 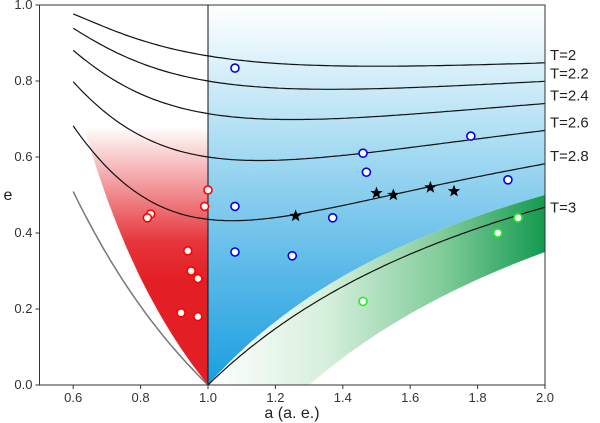 I want to click on x-tick-label: 0.6, so click(x=73, y=397).